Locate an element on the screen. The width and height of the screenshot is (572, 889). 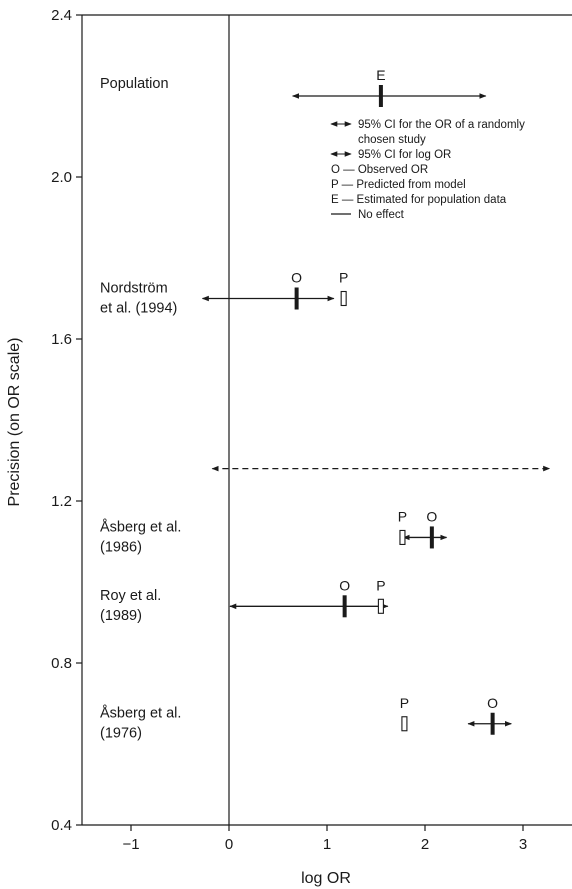
x-tick-label: 3 is located at coordinates (523, 844).